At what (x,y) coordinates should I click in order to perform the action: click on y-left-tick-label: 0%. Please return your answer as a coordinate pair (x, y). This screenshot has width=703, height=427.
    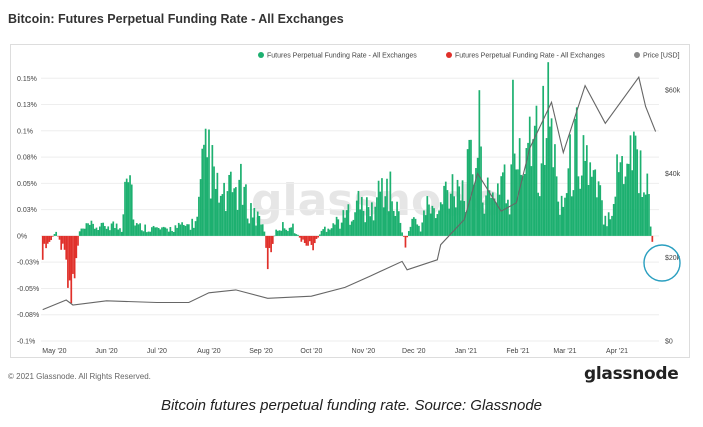
    Looking at the image, I should click on (22, 236).